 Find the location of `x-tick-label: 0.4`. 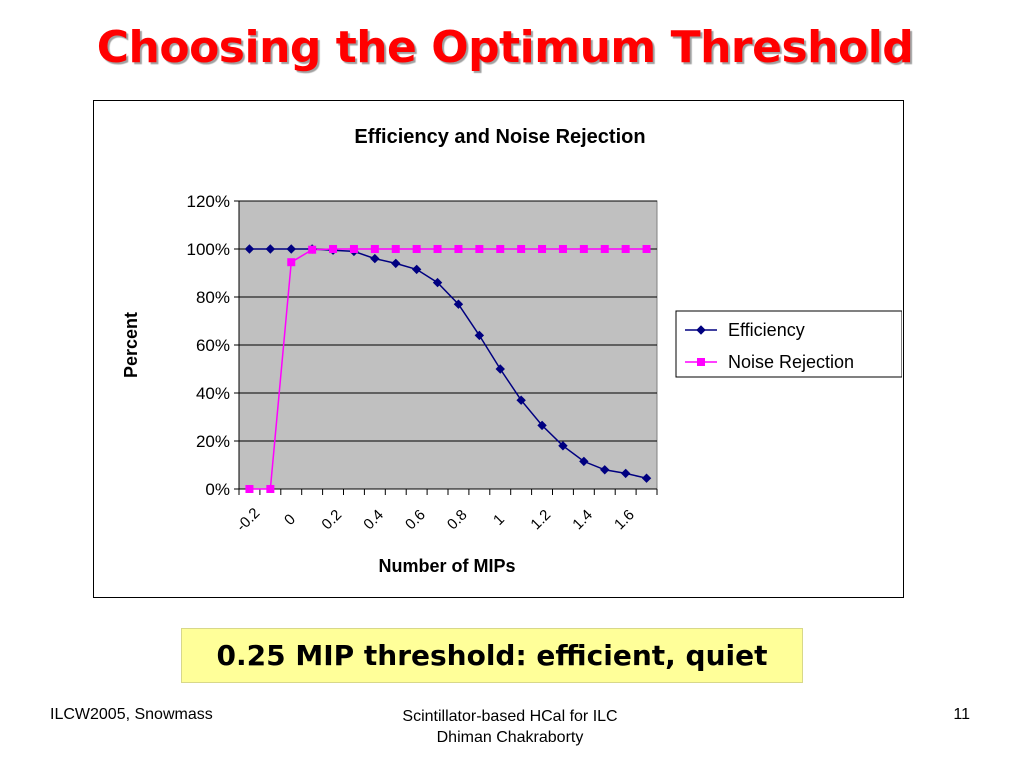

x-tick-label: 0.4 is located at coordinates (373, 519).